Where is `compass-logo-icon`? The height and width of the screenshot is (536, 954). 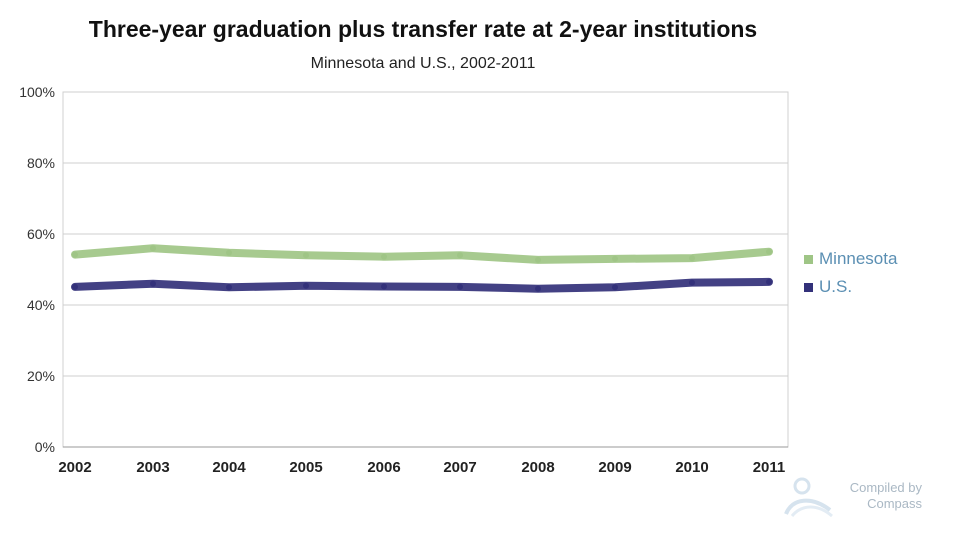
compass-logo-icon is located at coordinates (808, 497).